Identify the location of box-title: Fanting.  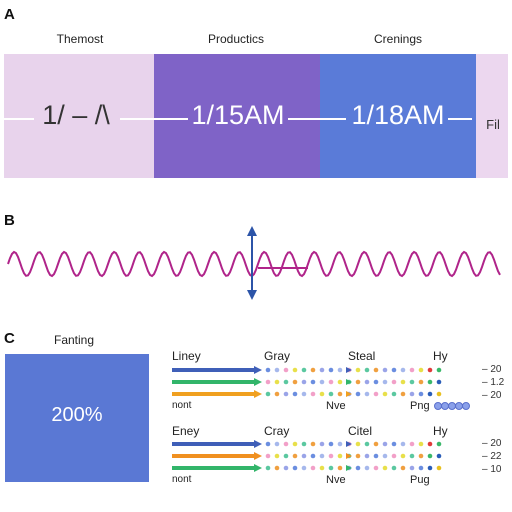
(74, 340).